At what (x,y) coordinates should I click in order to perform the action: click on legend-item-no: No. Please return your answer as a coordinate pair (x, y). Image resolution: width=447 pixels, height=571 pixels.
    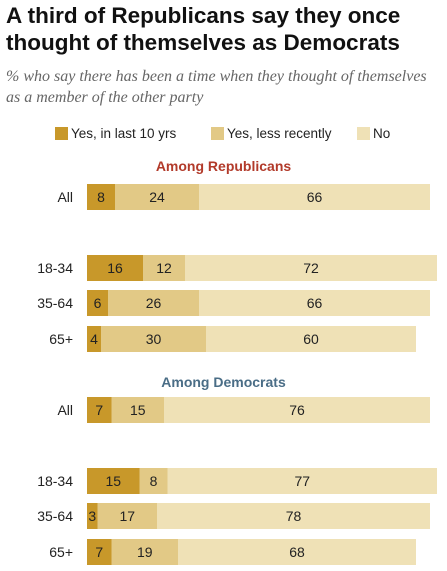
    Looking at the image, I should click on (373, 133).